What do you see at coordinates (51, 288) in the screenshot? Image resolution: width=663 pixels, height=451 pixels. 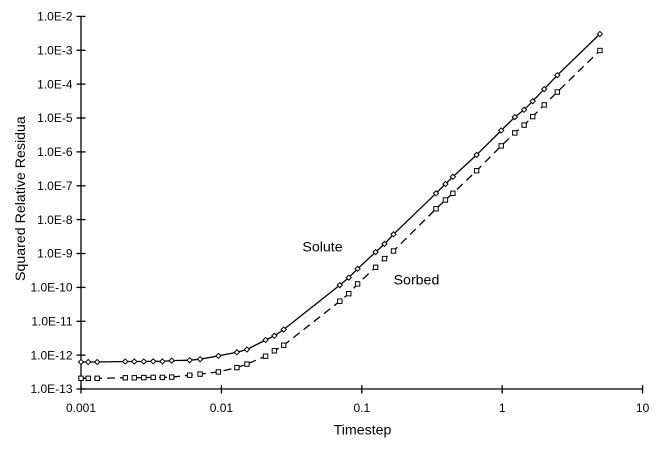 I see `svg-text: 1.0E-10` at bounding box center [51, 288].